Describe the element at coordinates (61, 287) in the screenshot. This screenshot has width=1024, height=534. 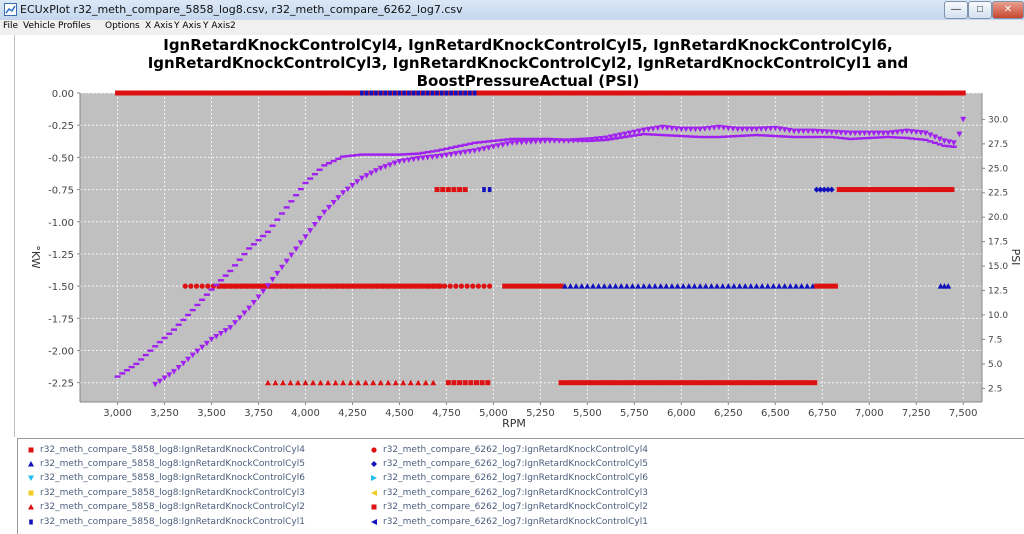
I see `y-tick-label: -1.50` at that location.